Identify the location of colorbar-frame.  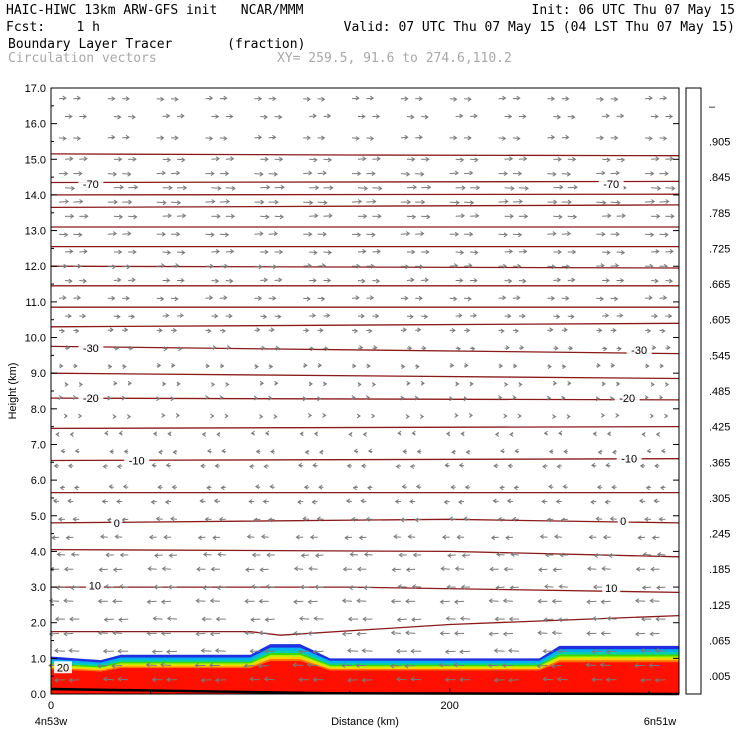
(693, 391).